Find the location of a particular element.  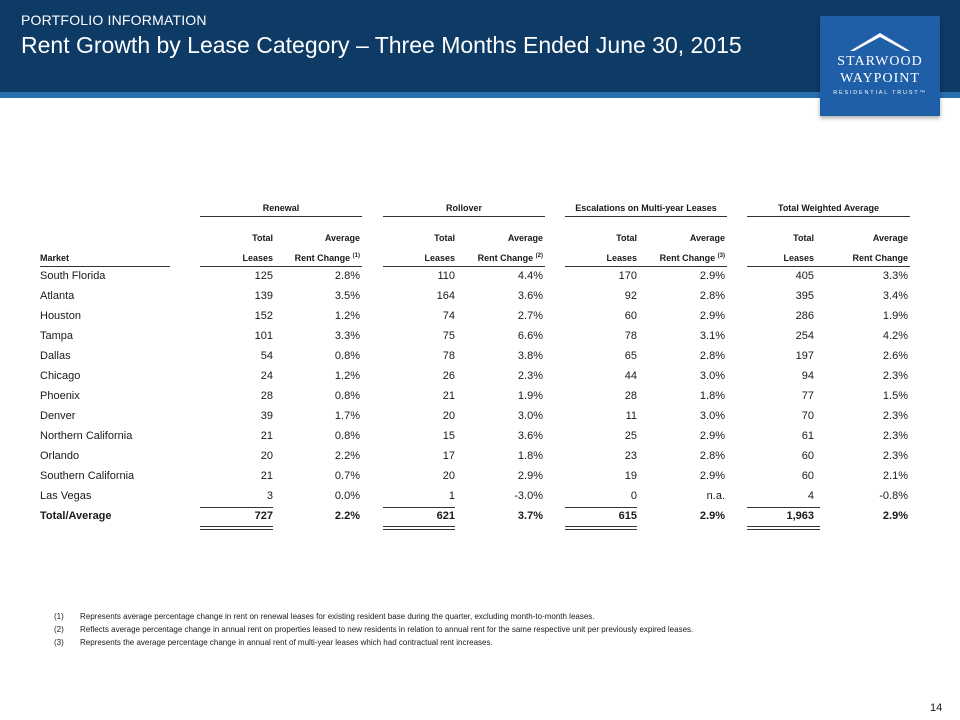

table-cell: 19 is located at coordinates (630, 476).